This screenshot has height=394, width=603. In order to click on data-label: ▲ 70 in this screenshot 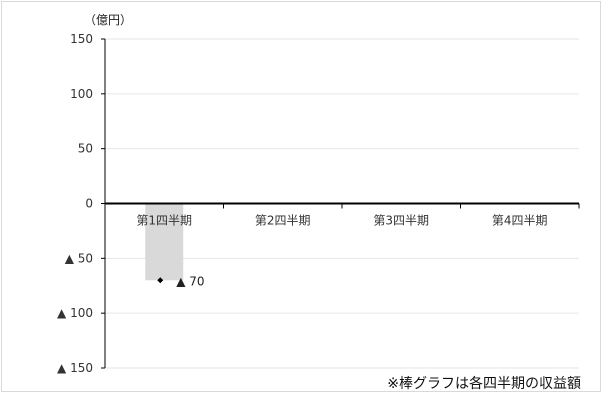, I will do `click(190, 281)`.